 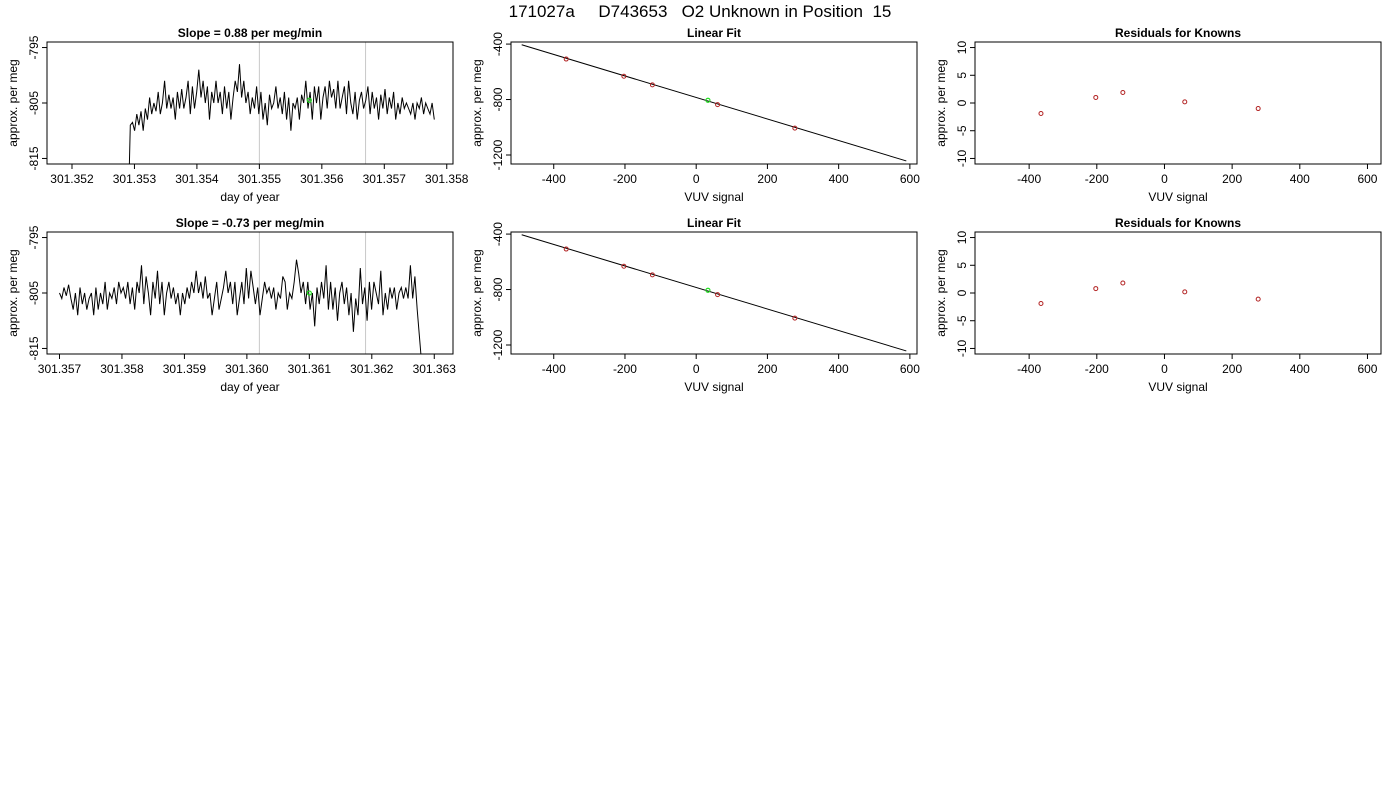 I want to click on y-tick-label: -815, so click(x=34, y=158).